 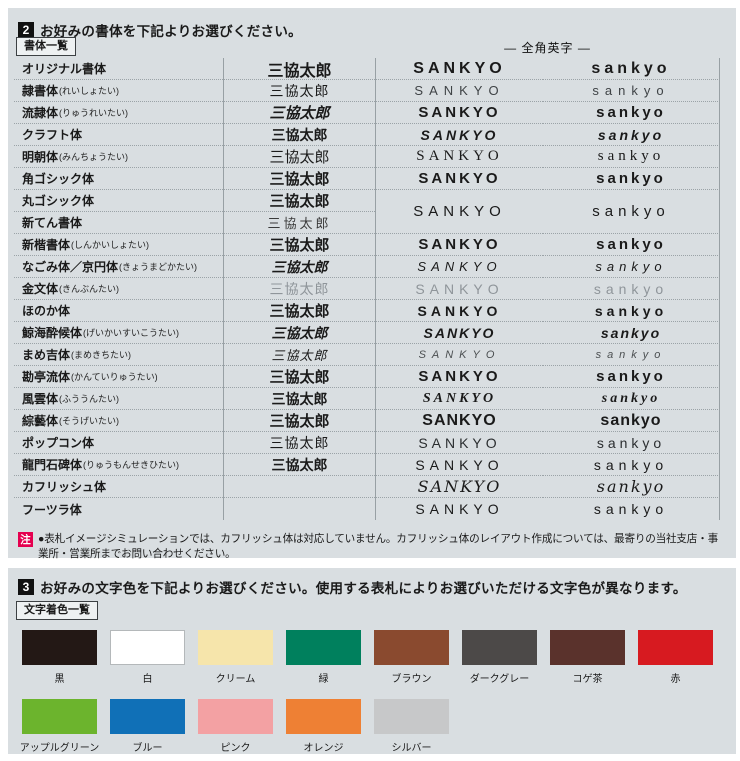 What do you see at coordinates (40, 289) in the screenshot?
I see `font-name: 金文体` at bounding box center [40, 289].